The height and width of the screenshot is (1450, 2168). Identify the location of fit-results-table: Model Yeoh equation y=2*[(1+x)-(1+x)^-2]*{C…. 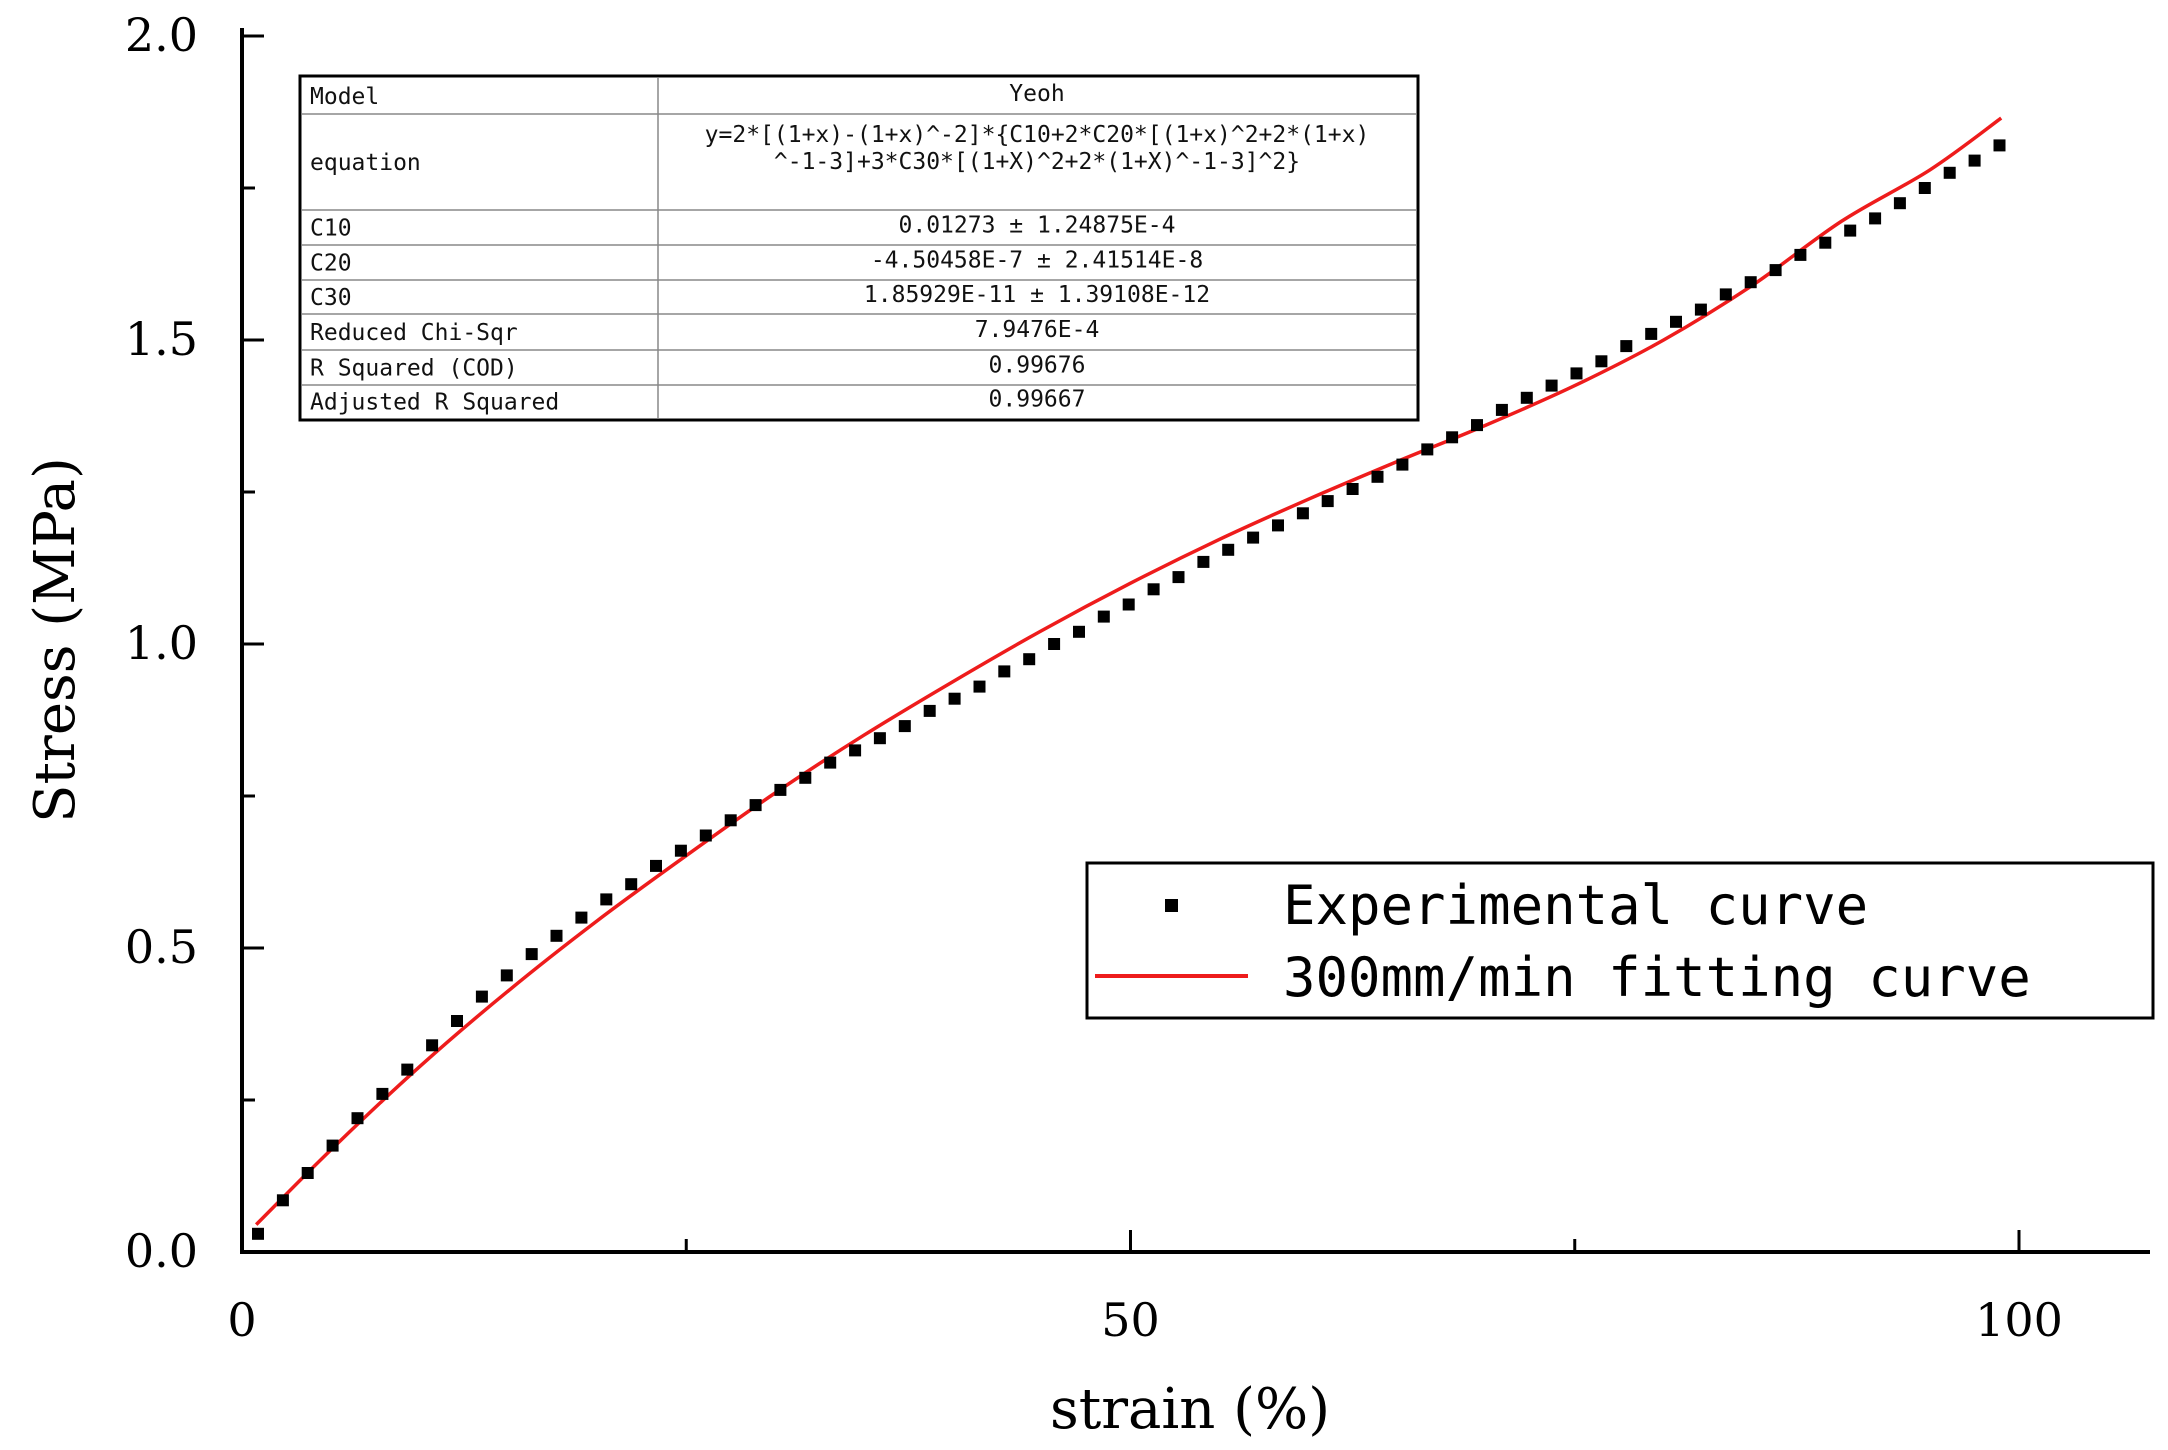
(859, 248).